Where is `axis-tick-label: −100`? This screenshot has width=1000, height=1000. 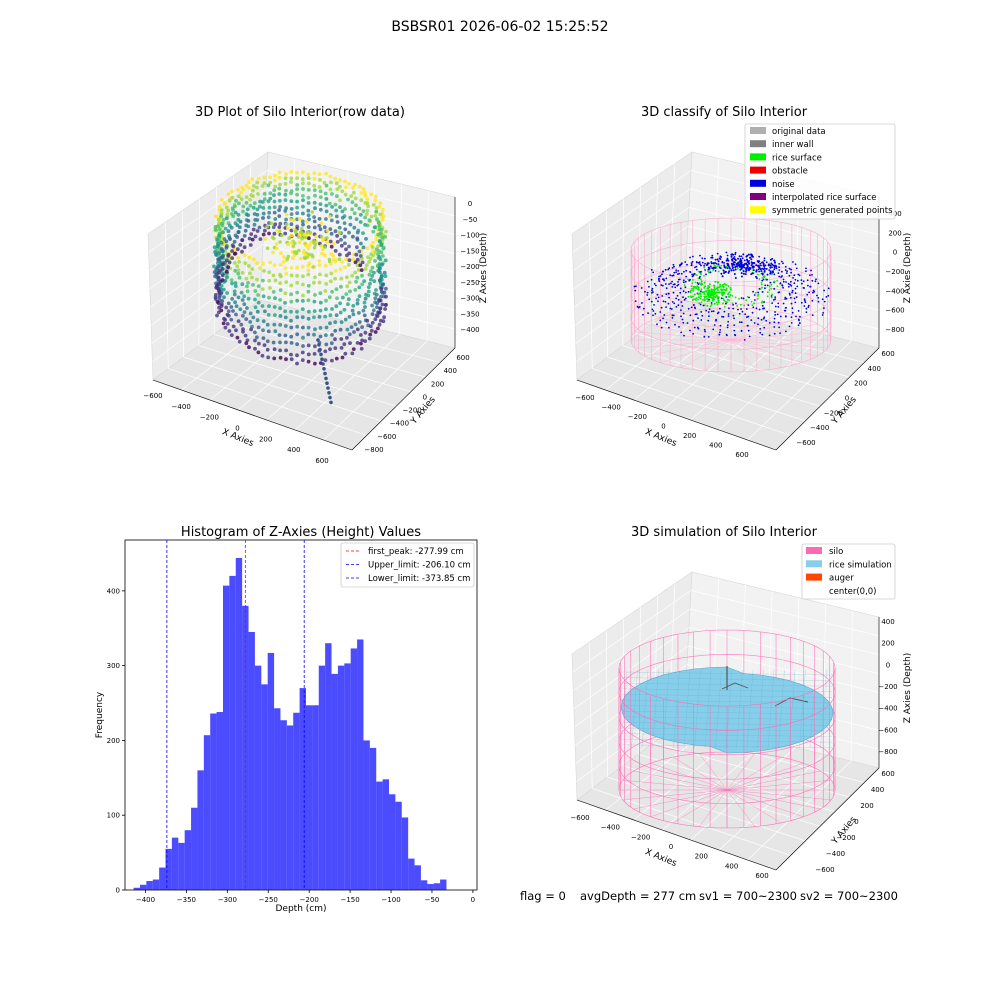
axis-tick-label: −100 is located at coordinates (469, 236).